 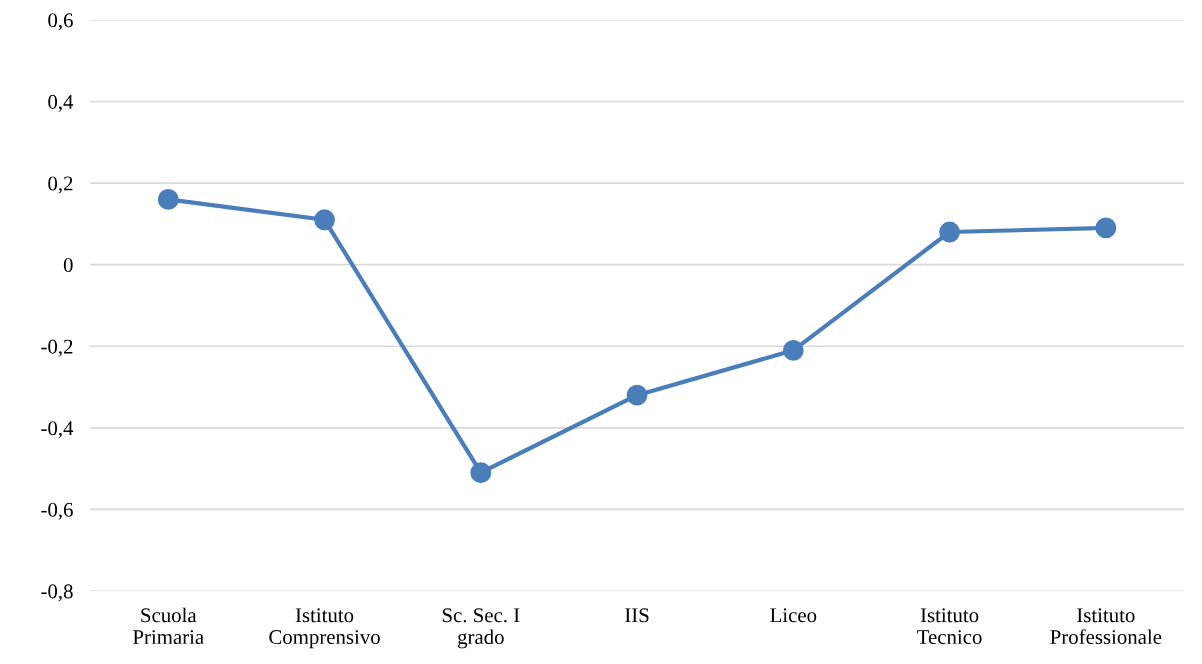 I want to click on x-tick-label: Sc. Sec. I grado, so click(x=481, y=628).